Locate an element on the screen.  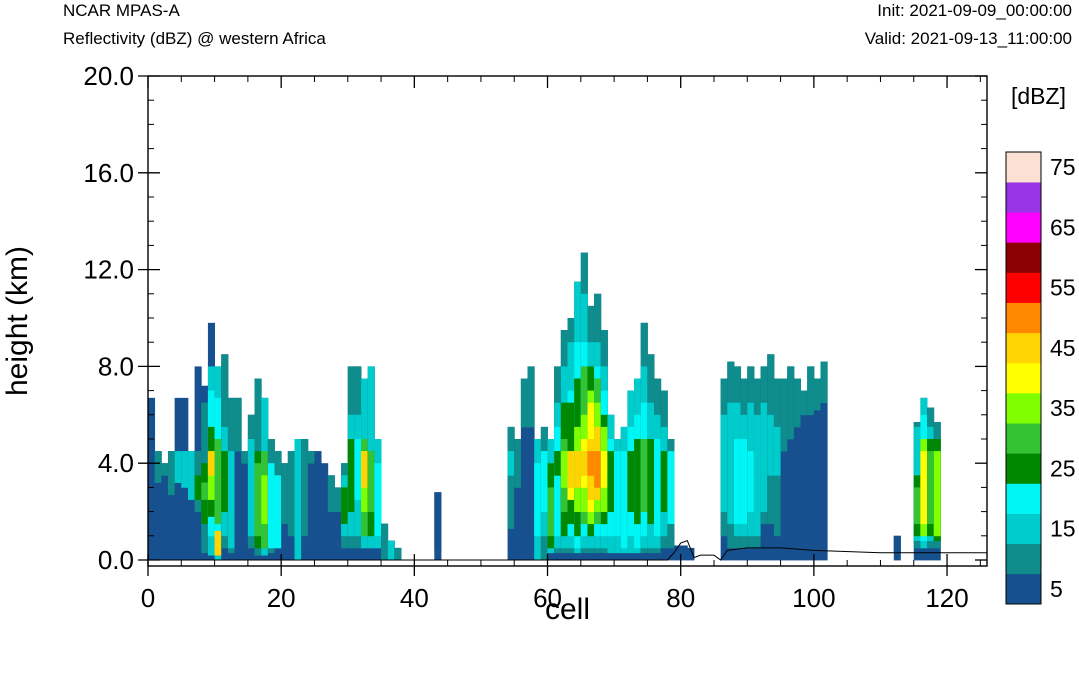
x-tick-label: 120 is located at coordinates (946, 598).